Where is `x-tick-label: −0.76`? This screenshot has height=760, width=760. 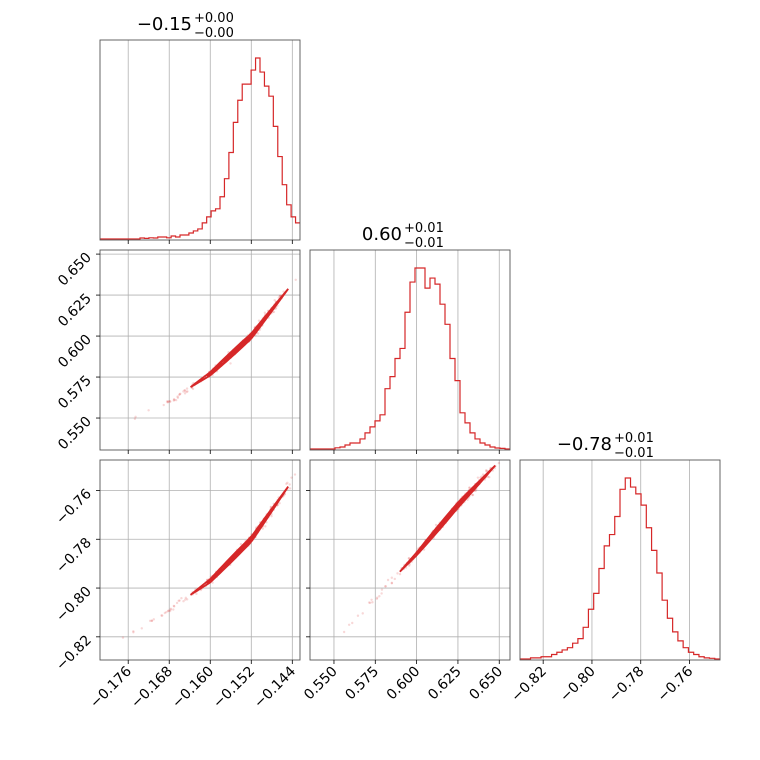
x-tick-label: −0.76 is located at coordinates (676, 684).